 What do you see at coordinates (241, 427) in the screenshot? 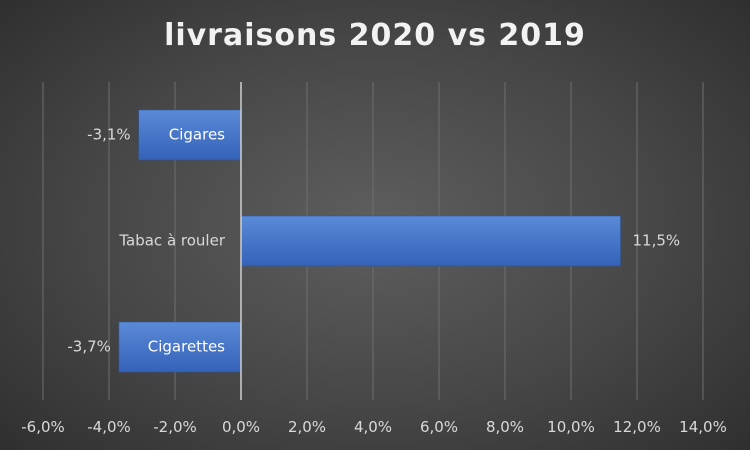
I see `x-tick-label: 0,0%` at bounding box center [241, 427].